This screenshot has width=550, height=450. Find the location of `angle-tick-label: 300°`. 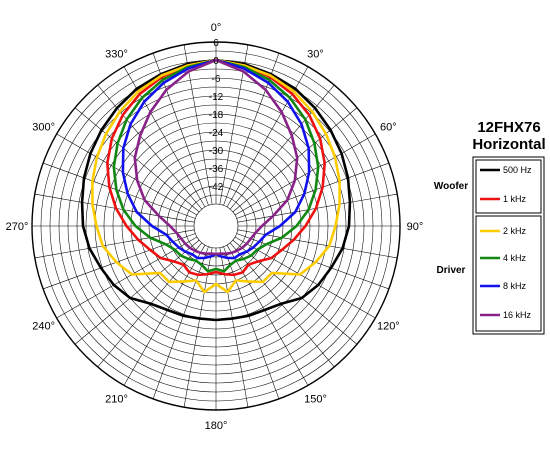

angle-tick-label: 300° is located at coordinates (43, 128).